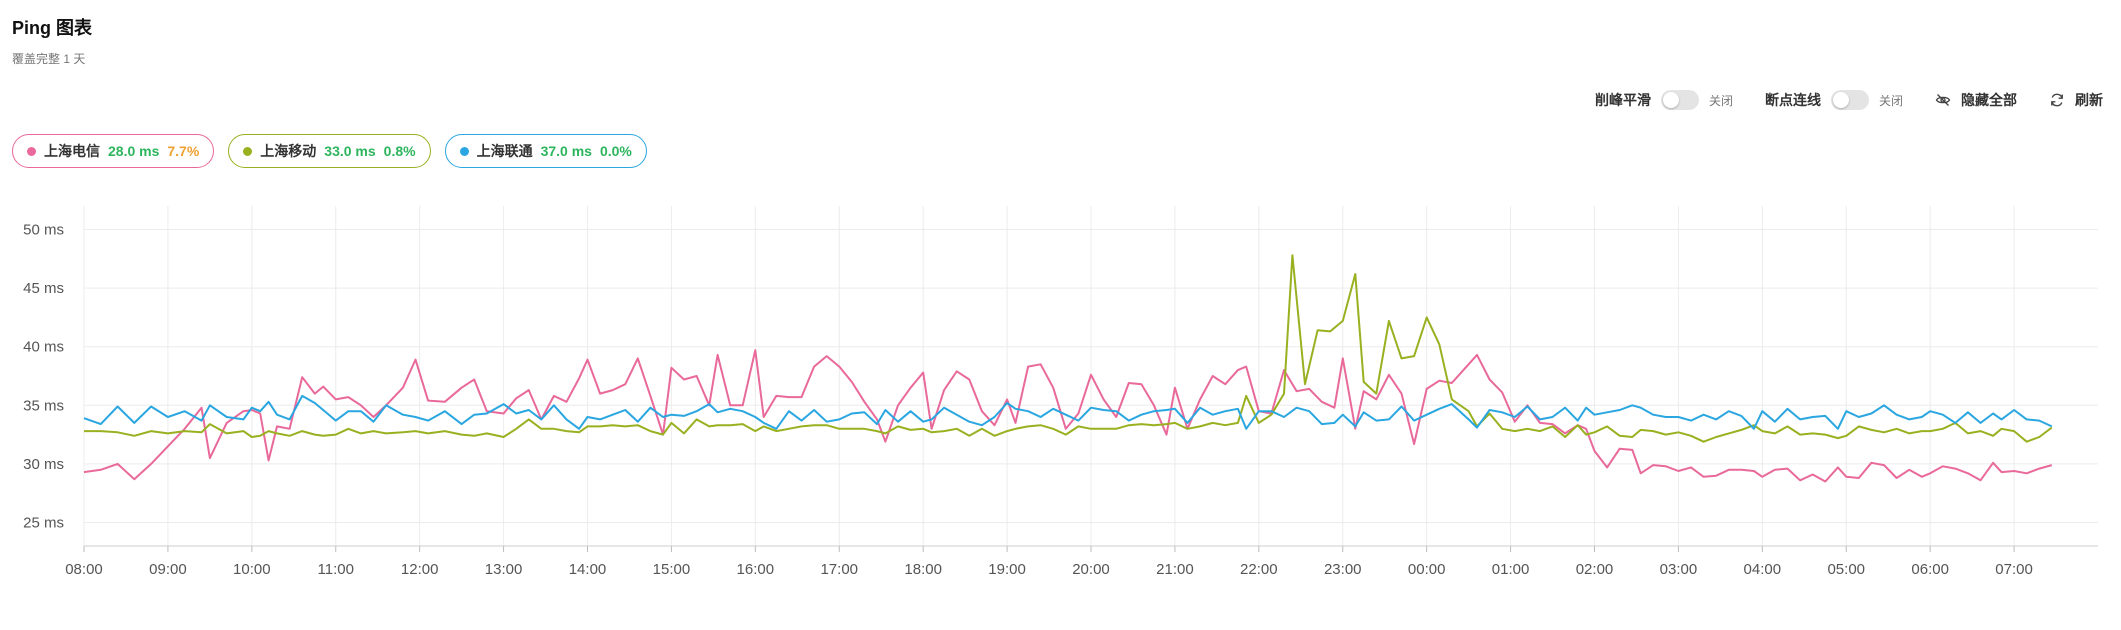 This screenshot has width=2121, height=630. Describe the element at coordinates (43, 288) in the screenshot. I see `y-tick-label: 45 ms` at that location.